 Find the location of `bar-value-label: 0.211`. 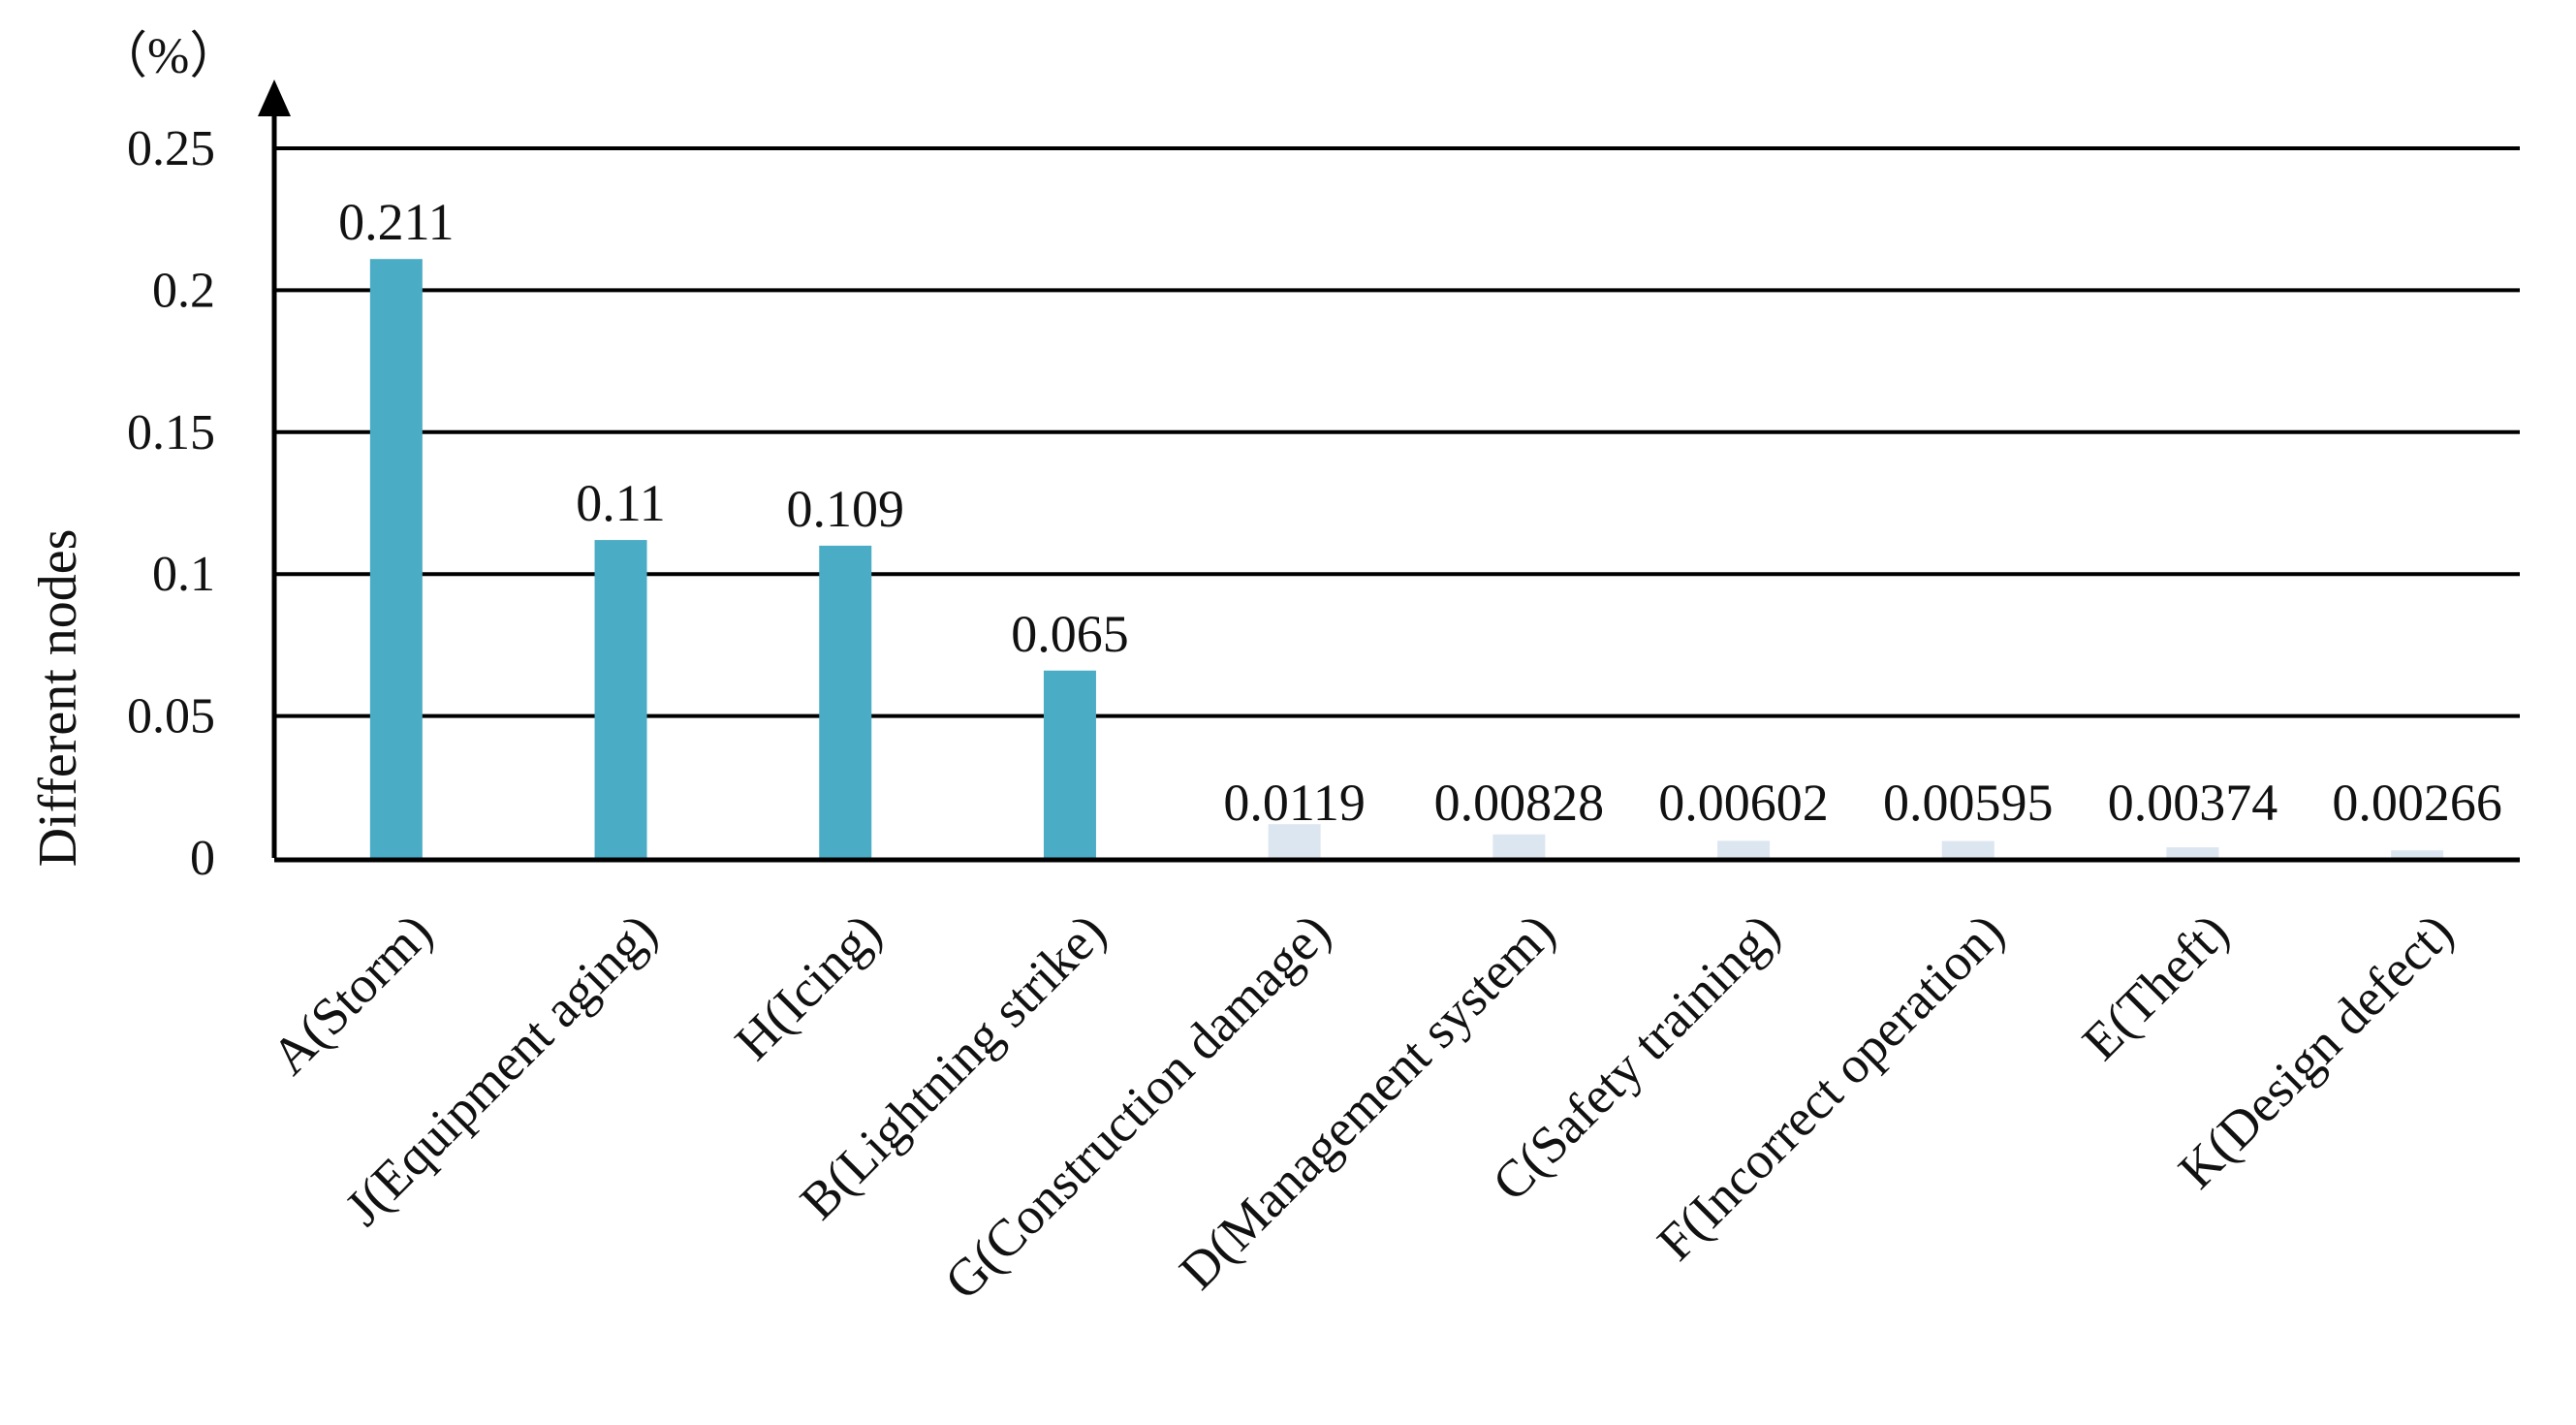

bar-value-label: 0.211 is located at coordinates (396, 222).